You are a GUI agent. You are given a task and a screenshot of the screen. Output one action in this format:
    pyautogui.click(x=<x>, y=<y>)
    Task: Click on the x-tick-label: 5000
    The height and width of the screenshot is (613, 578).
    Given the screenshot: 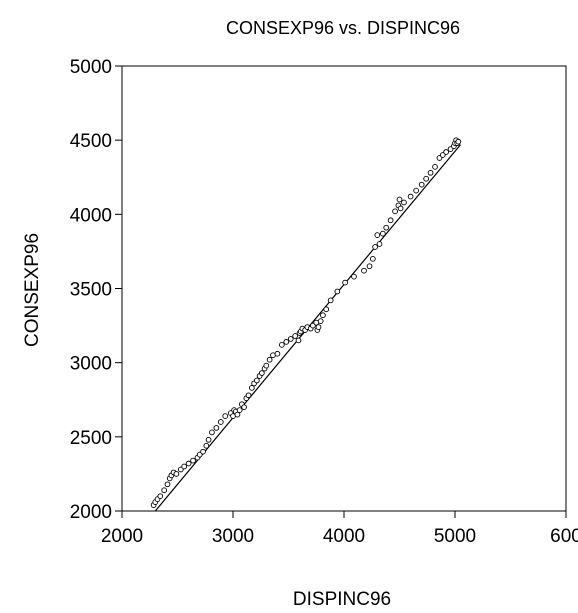 What is the action you would take?
    pyautogui.click(x=455, y=536)
    